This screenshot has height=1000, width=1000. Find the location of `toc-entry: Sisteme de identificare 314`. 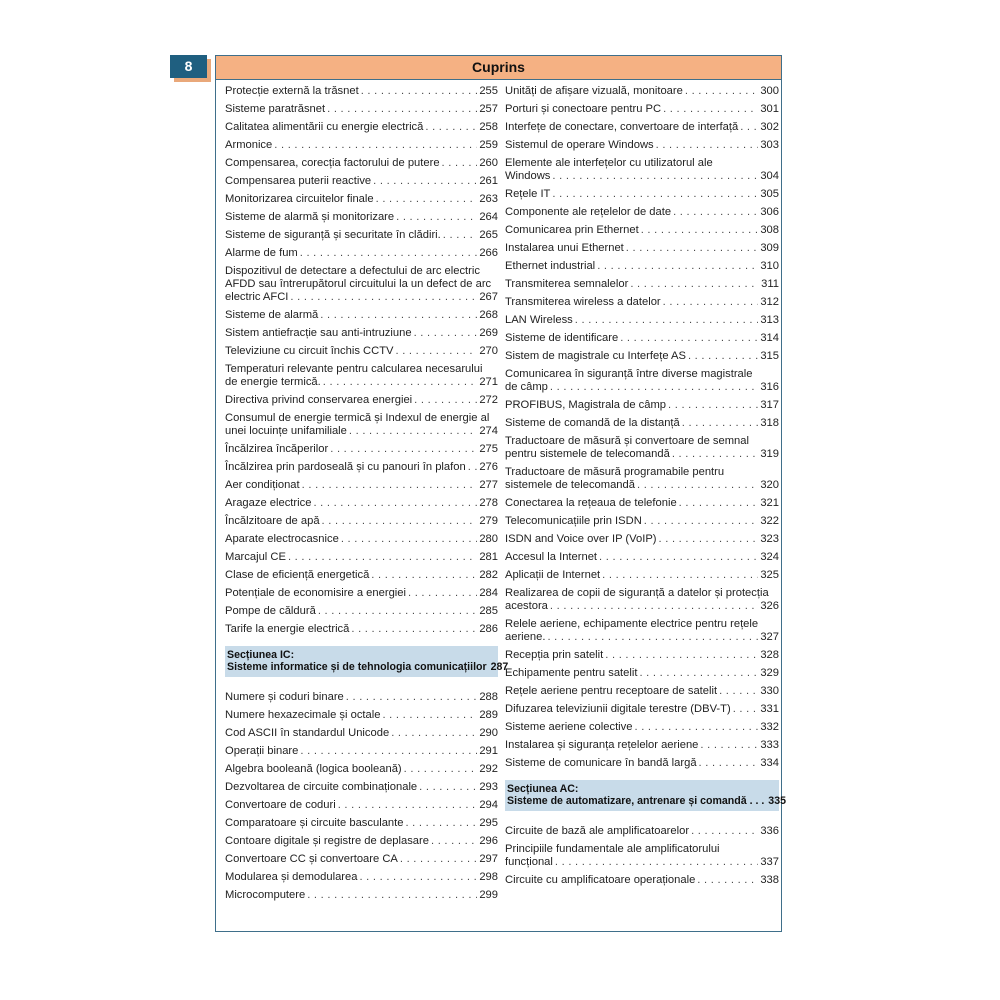

toc-entry: Sisteme de identificare 314 is located at coordinates (642, 341).